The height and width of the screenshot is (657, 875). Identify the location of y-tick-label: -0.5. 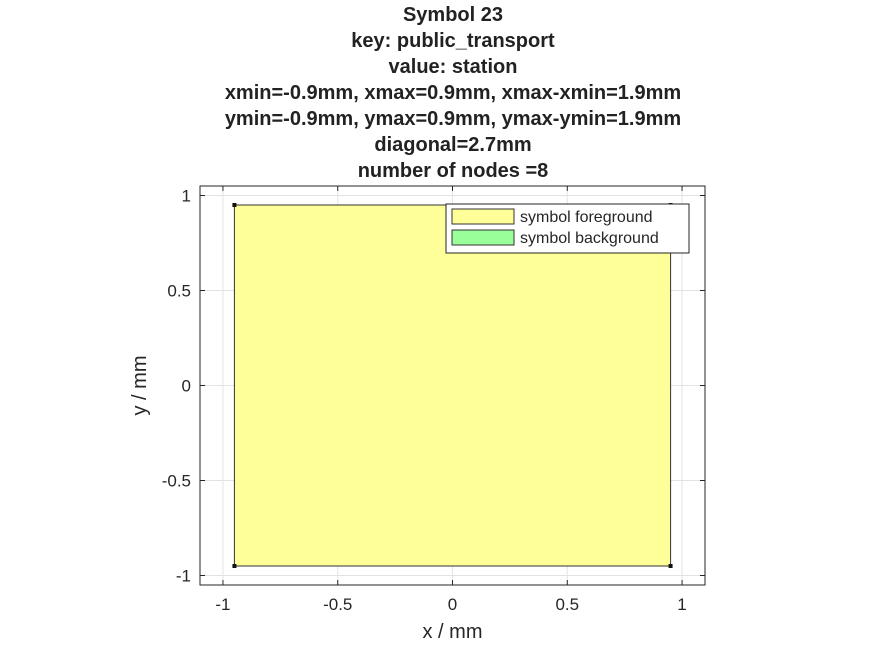
(176, 481).